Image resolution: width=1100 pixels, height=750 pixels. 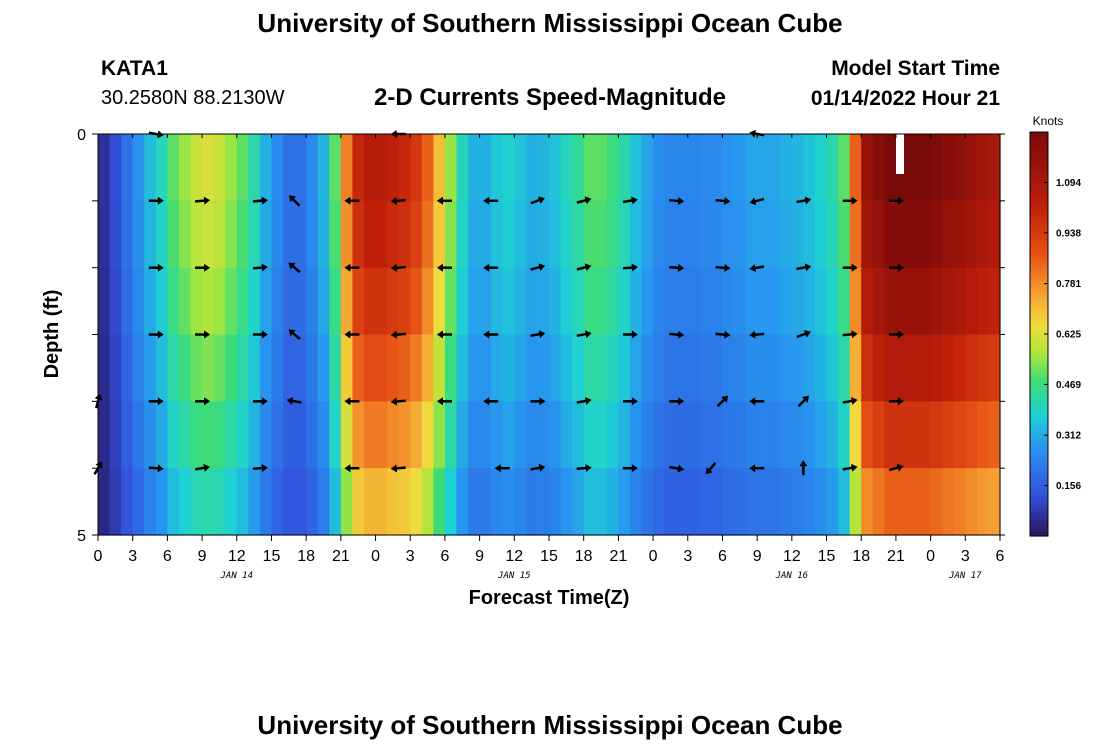 What do you see at coordinates (1048, 121) in the screenshot?
I see `colorbar-label: Knots` at bounding box center [1048, 121].